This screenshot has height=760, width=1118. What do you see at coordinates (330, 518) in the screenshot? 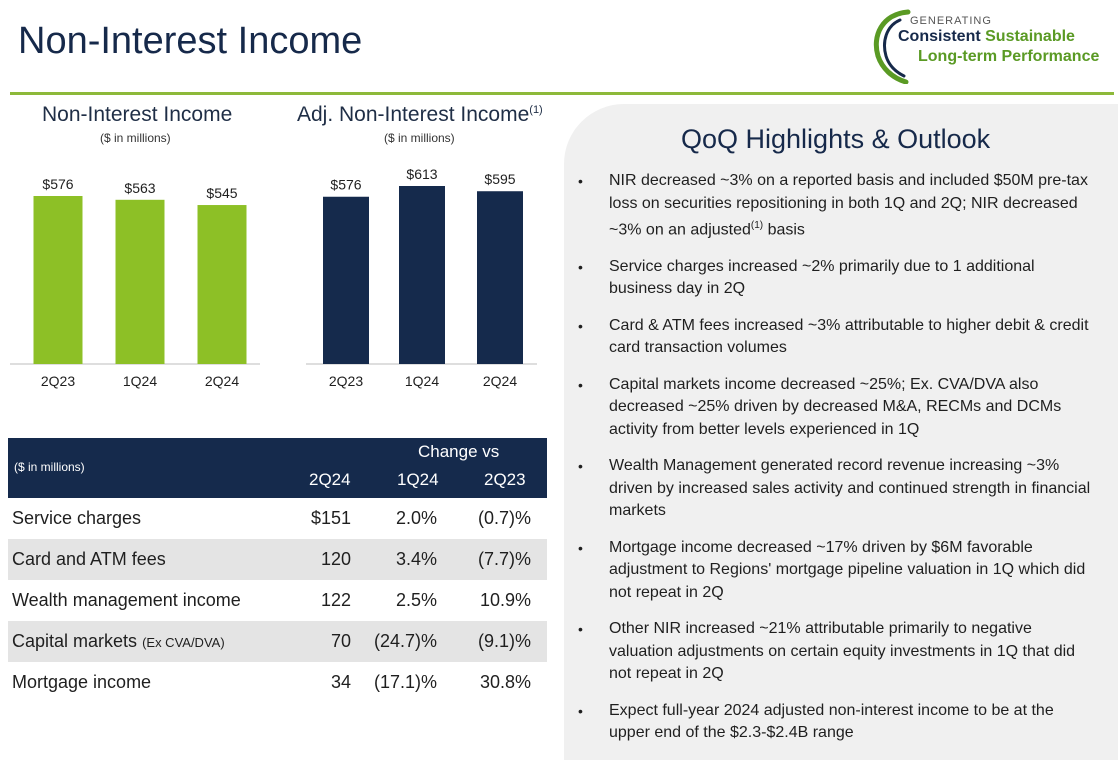
I see `cell-2q24: $151` at bounding box center [330, 518].